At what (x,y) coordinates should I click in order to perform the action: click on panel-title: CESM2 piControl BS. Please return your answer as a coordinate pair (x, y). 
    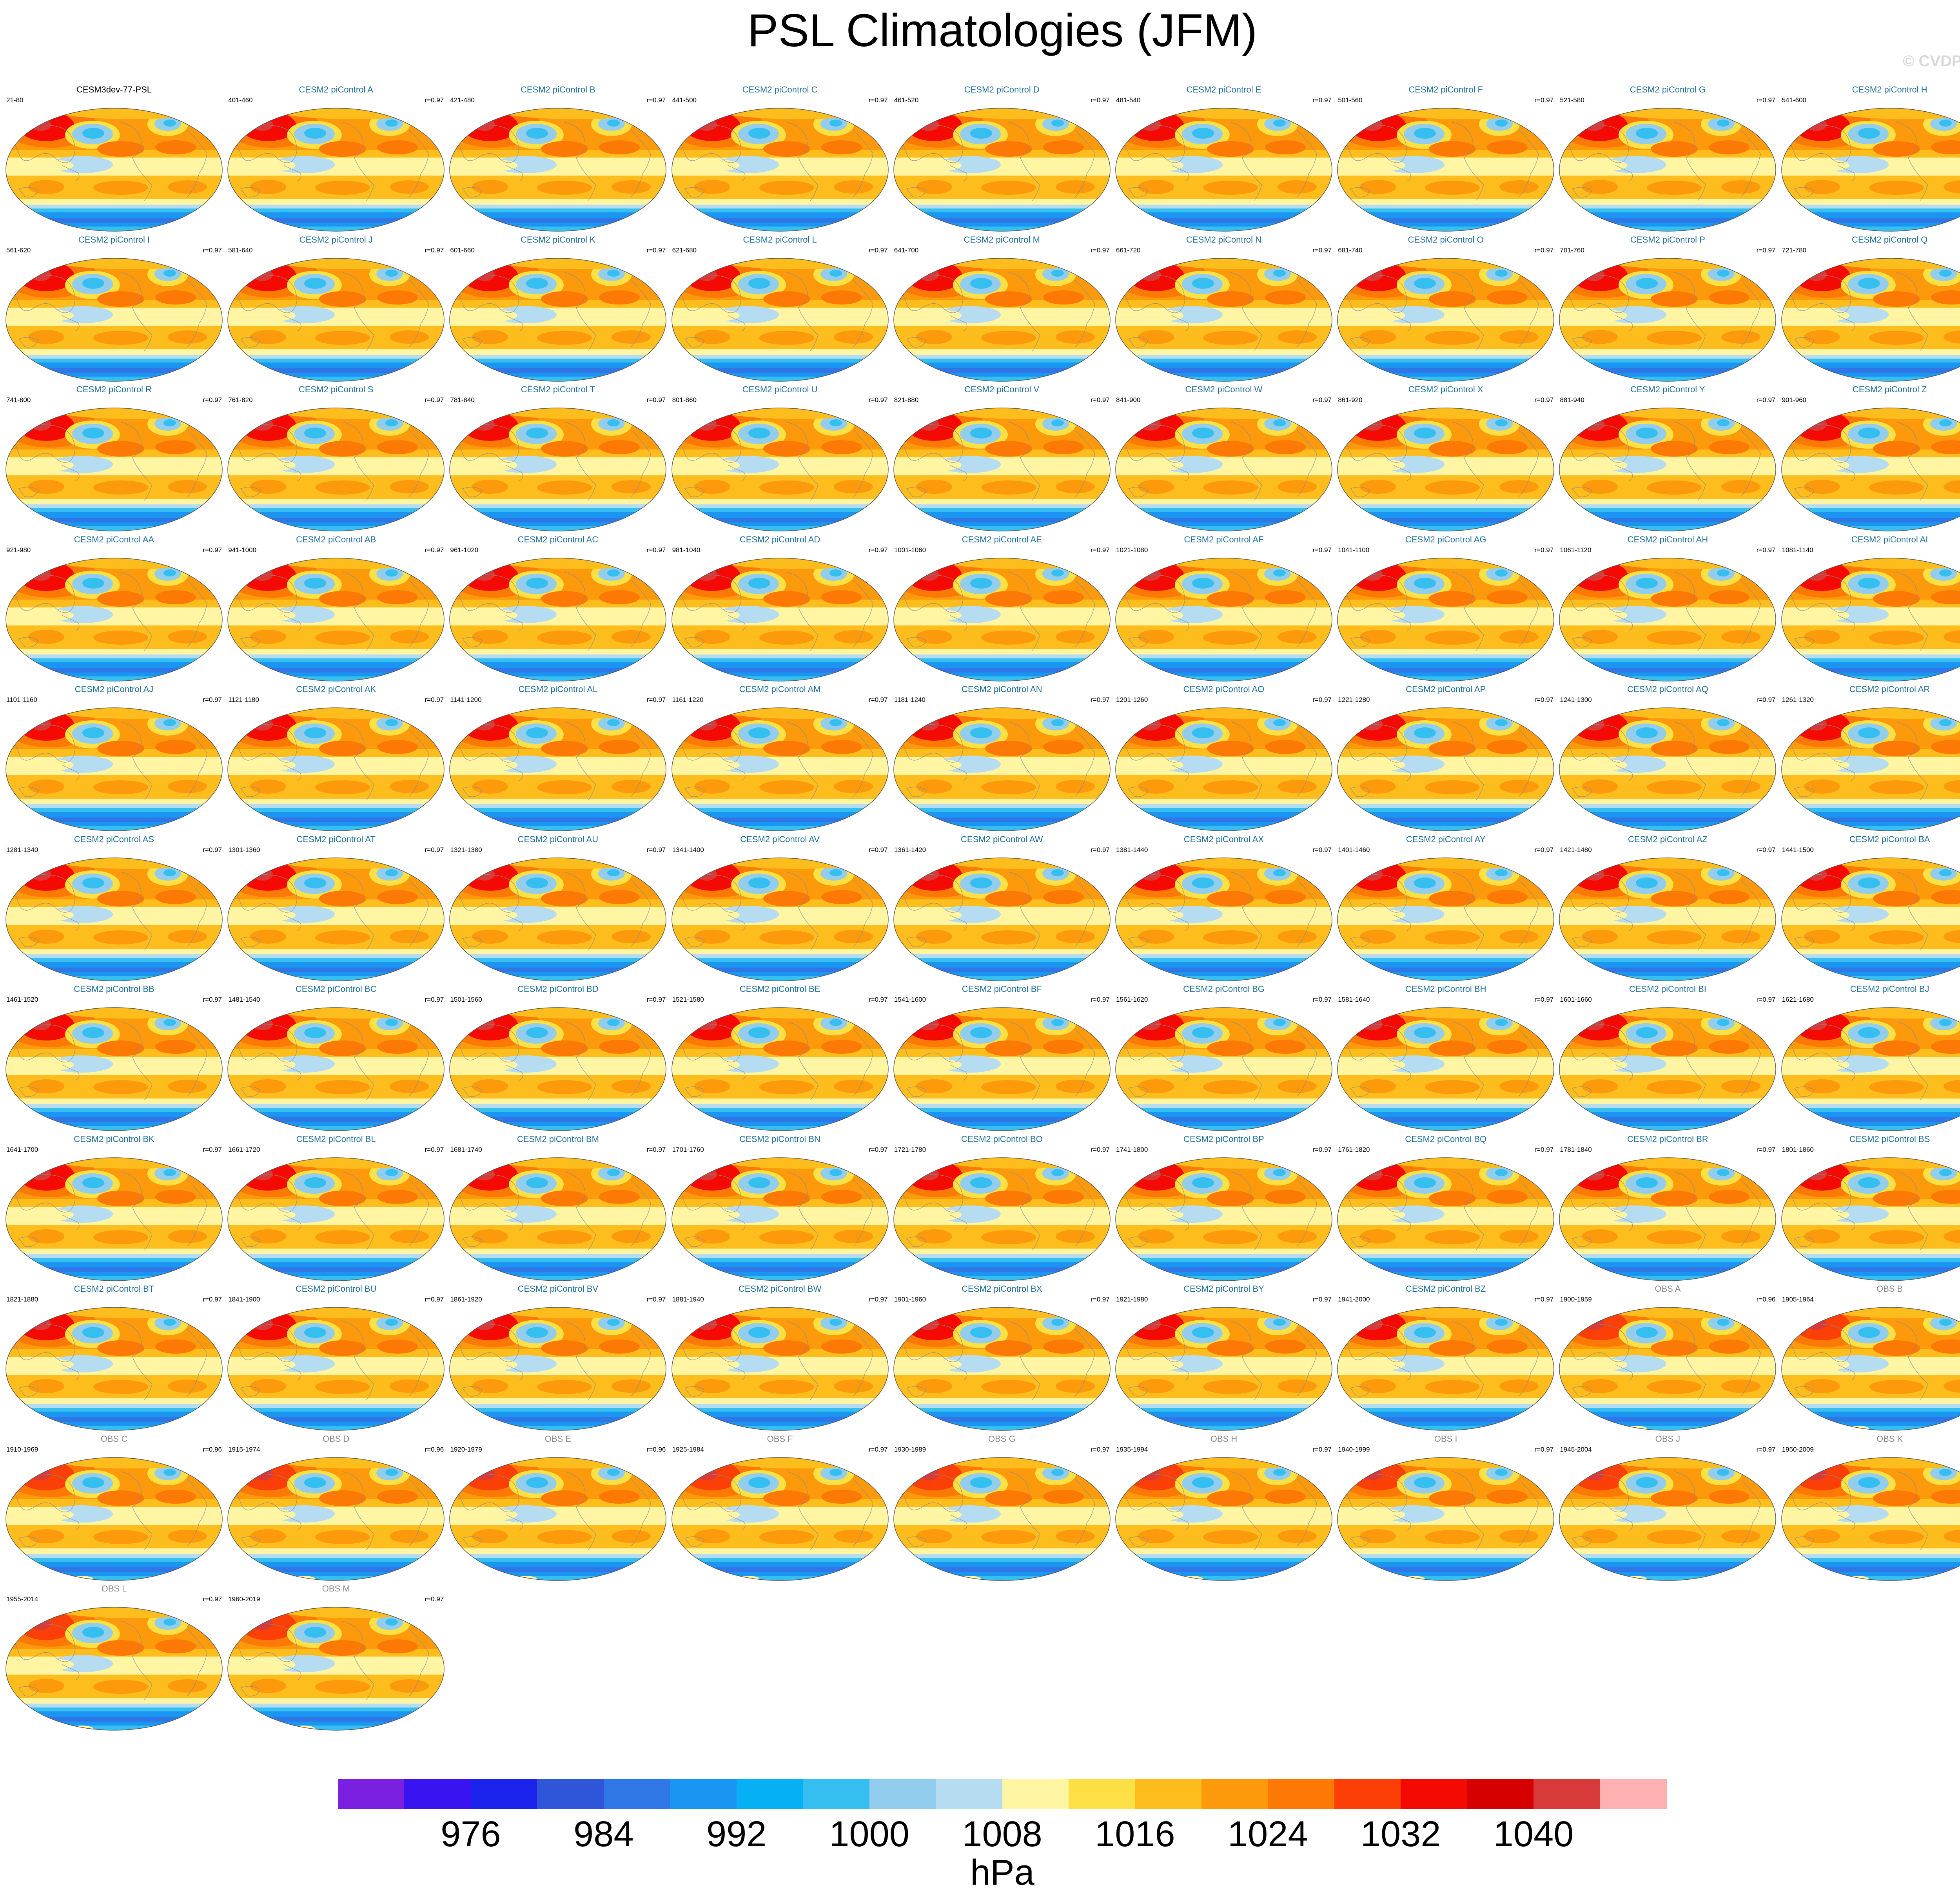
    Looking at the image, I should click on (1889, 1139).